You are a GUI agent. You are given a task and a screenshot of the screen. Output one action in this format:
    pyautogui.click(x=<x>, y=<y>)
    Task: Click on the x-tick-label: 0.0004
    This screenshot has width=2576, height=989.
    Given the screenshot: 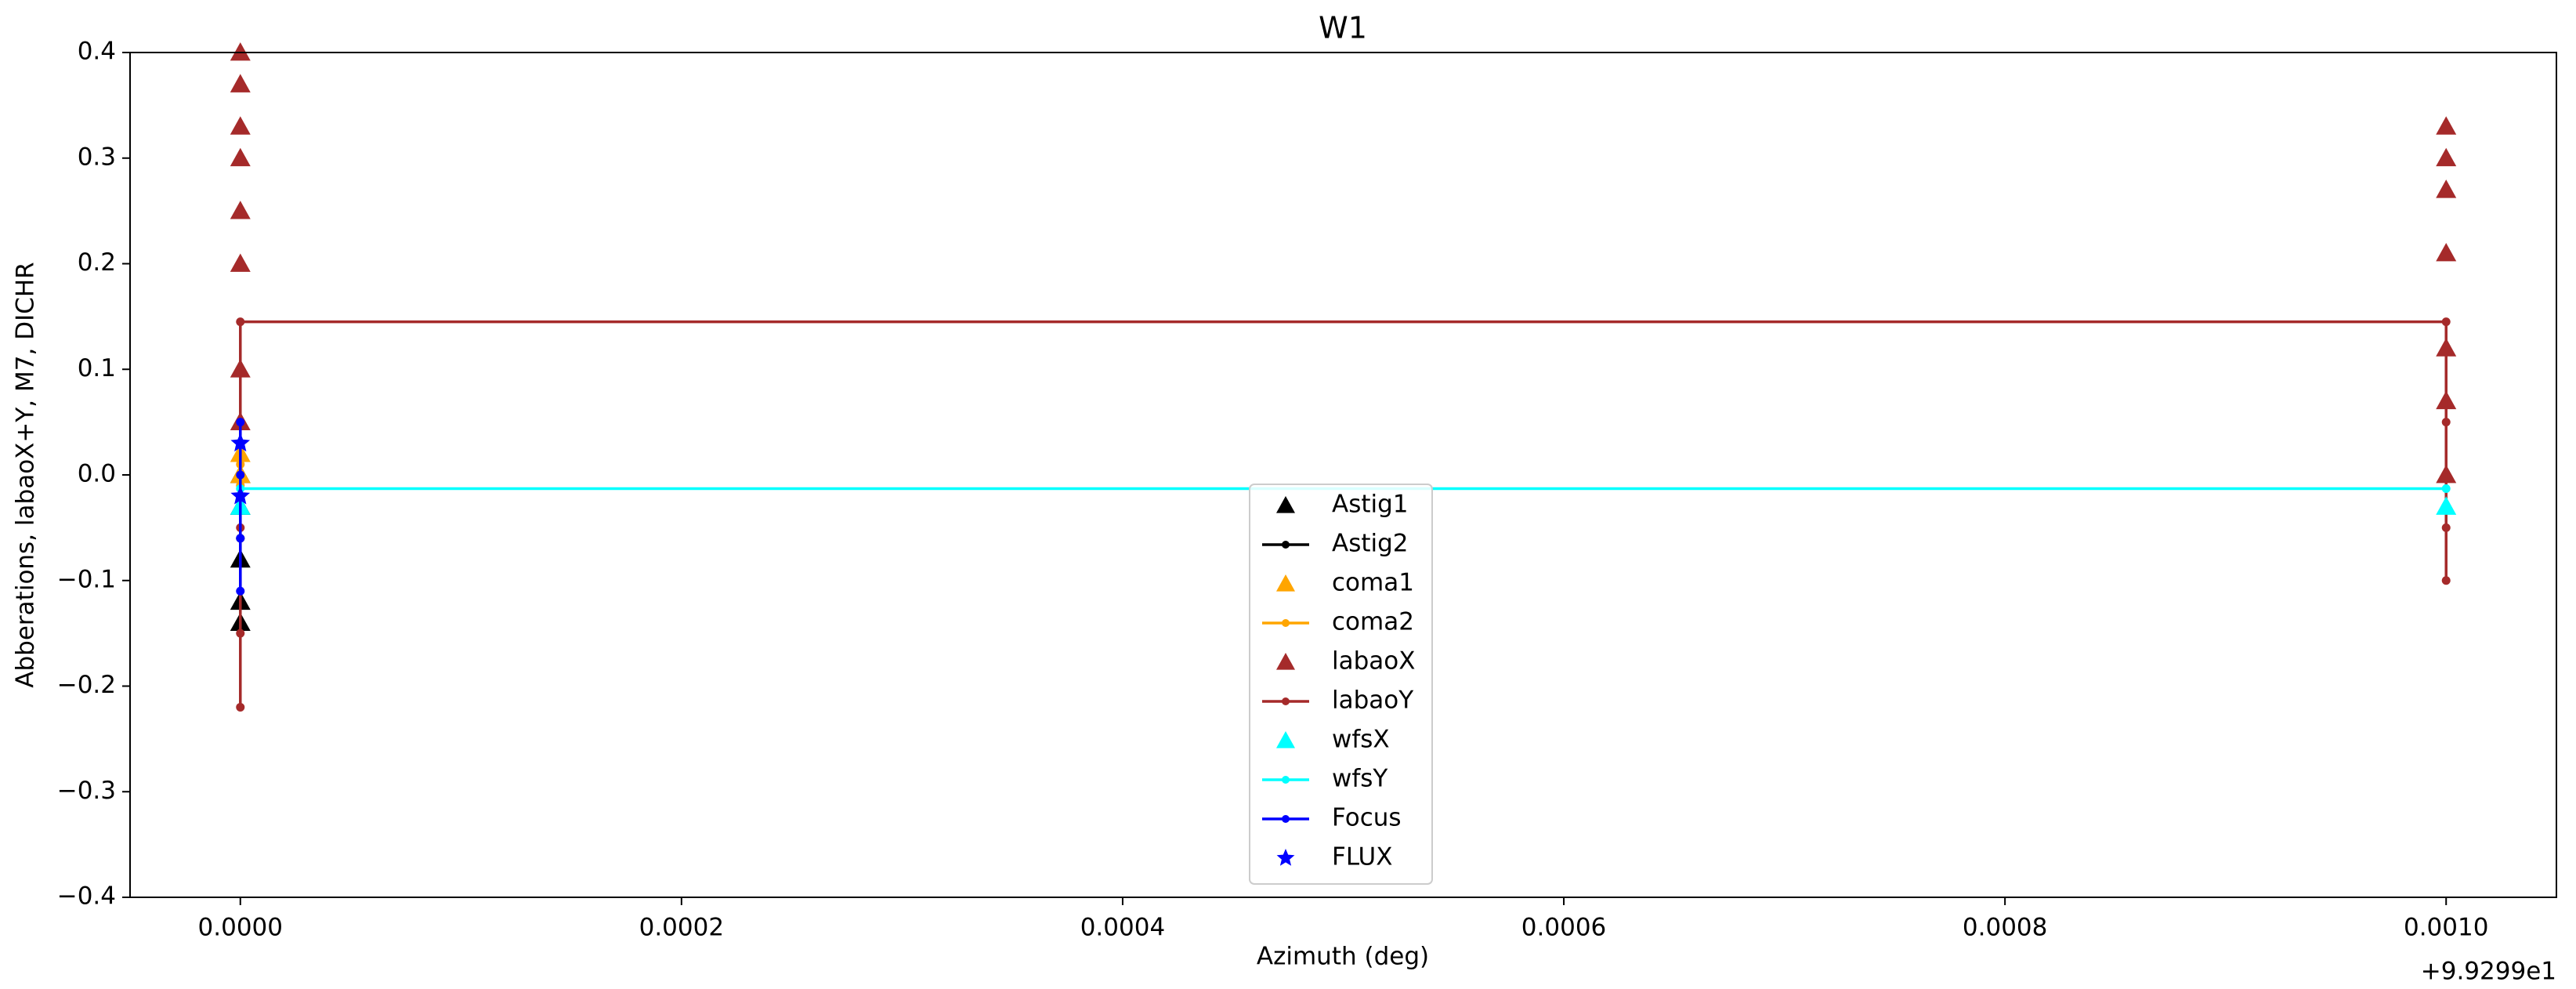 What is the action you would take?
    pyautogui.click(x=1122, y=928)
    